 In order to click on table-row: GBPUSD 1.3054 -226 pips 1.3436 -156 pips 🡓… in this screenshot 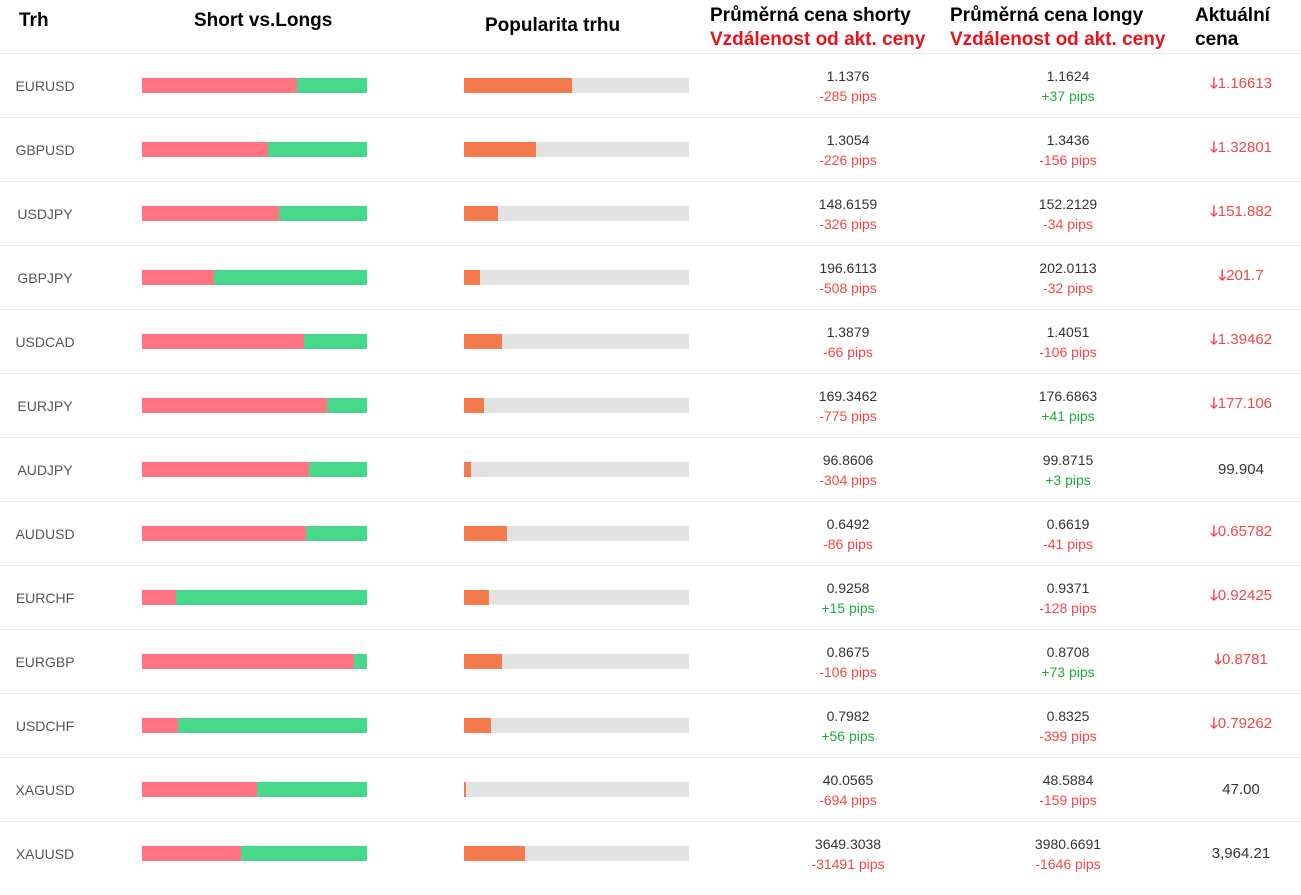, I will do `click(650, 149)`.